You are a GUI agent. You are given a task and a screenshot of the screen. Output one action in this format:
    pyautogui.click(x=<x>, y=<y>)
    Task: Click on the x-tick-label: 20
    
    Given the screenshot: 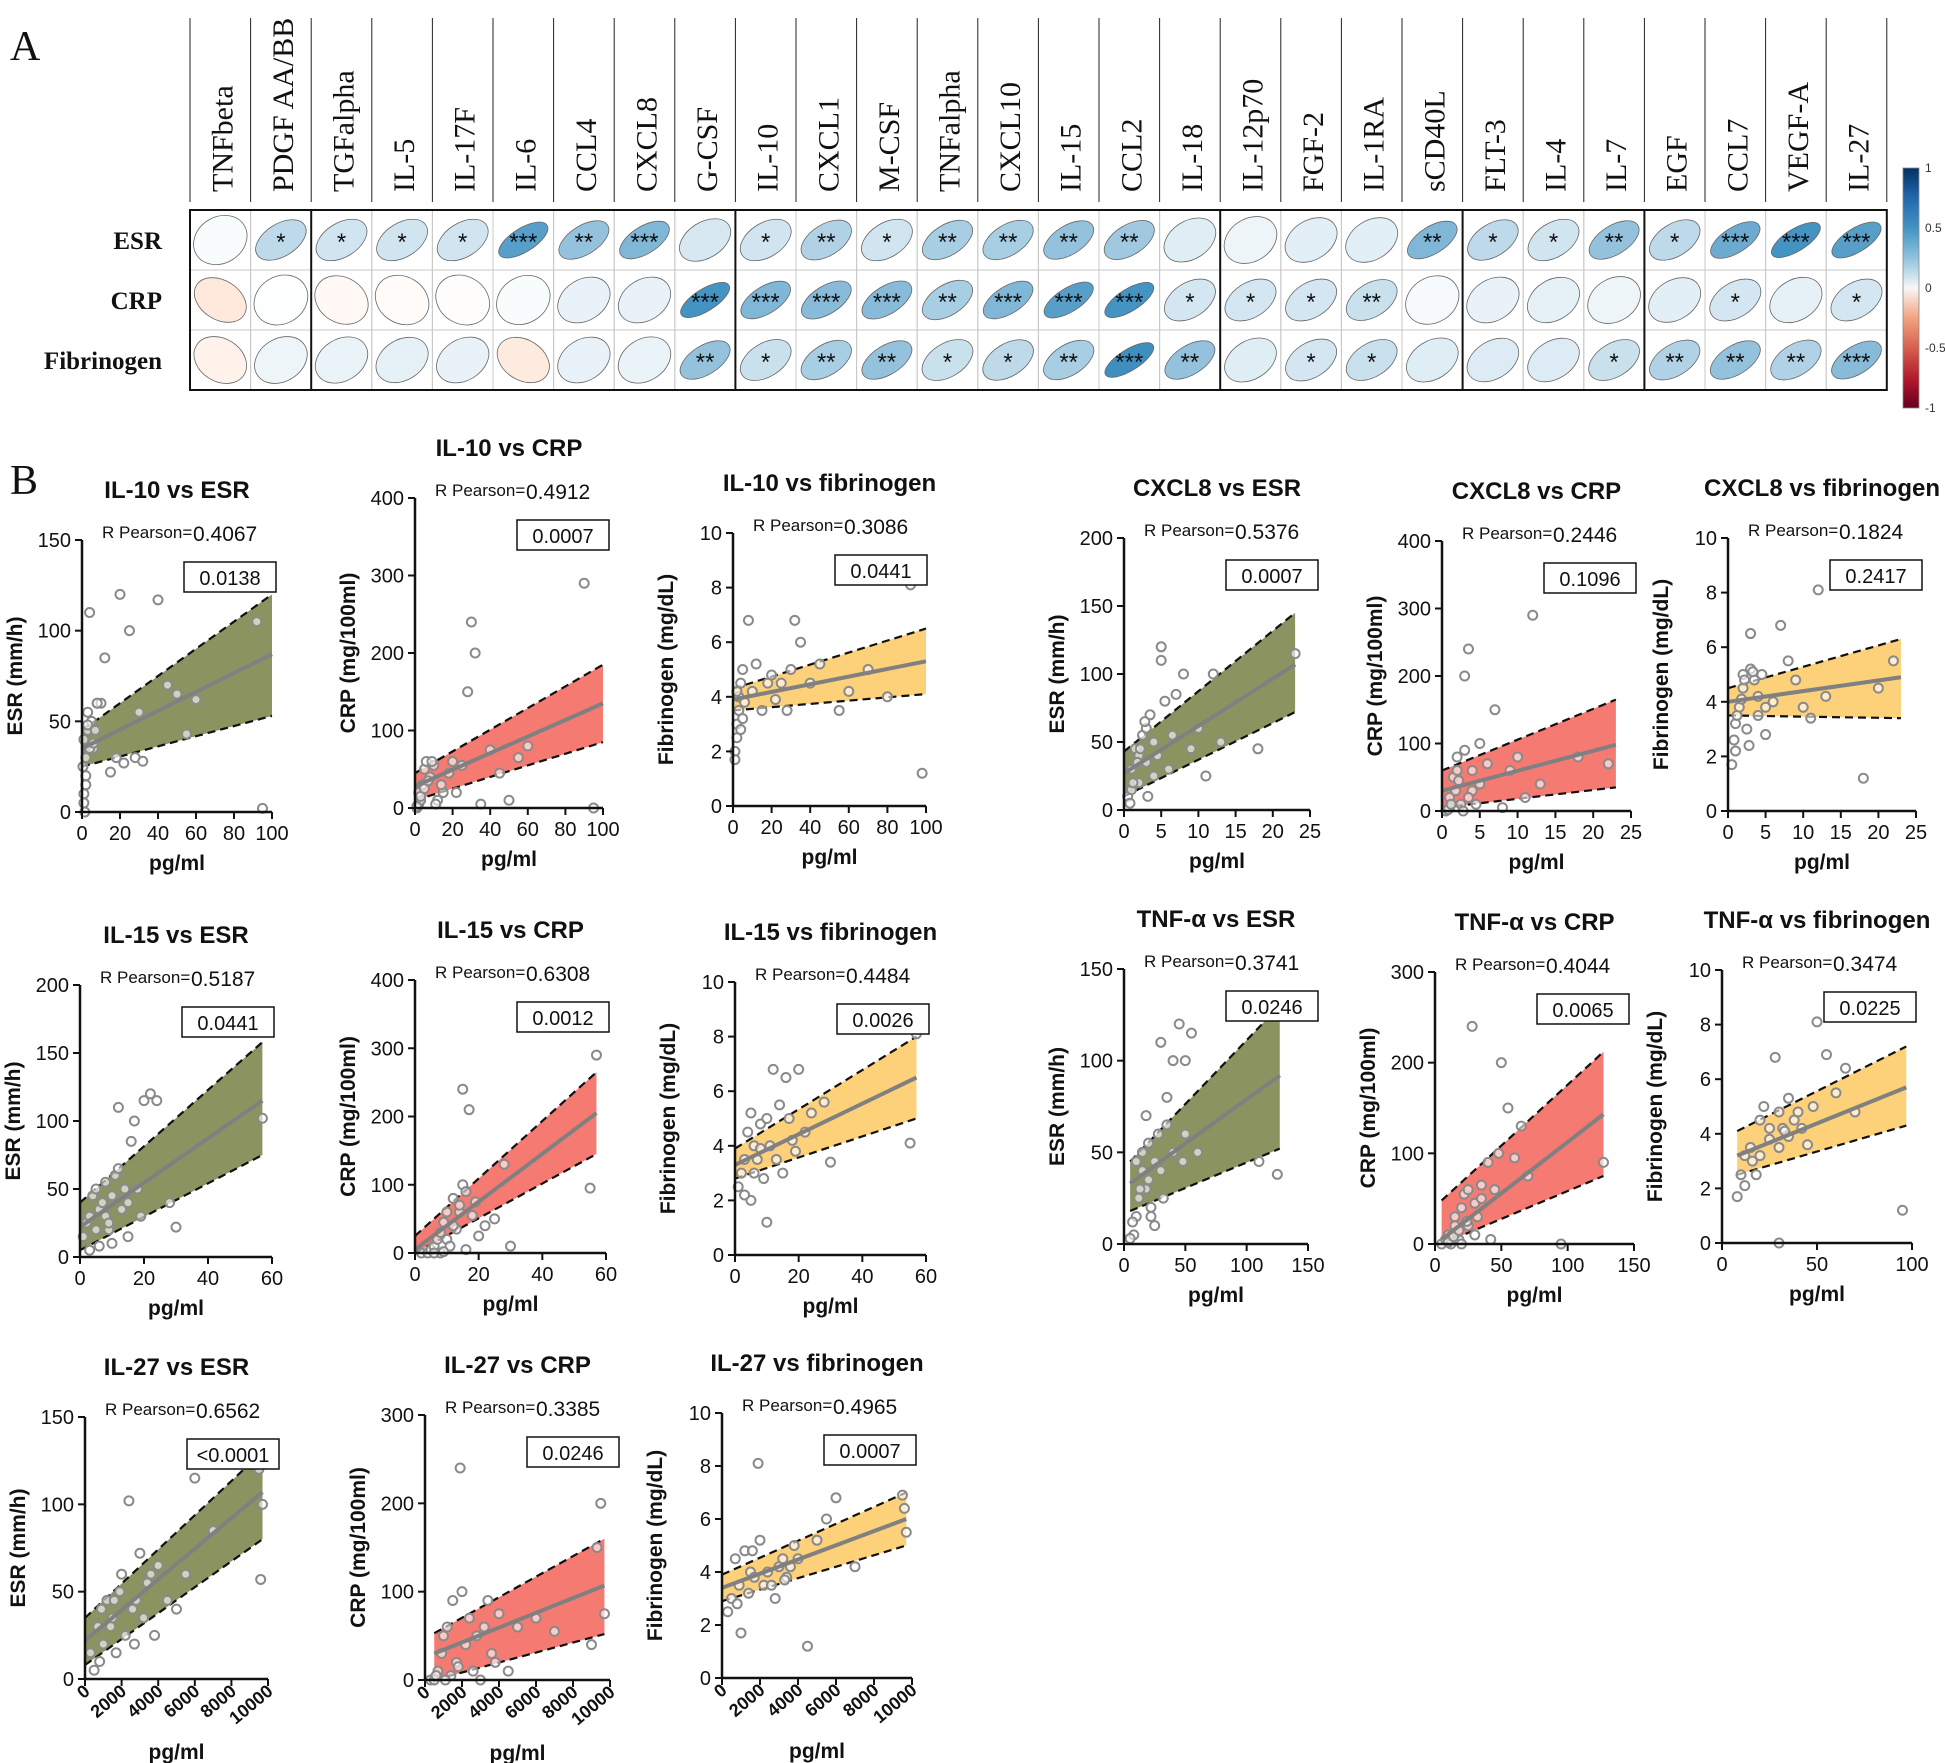 What is the action you would take?
    pyautogui.click(x=144, y=1279)
    